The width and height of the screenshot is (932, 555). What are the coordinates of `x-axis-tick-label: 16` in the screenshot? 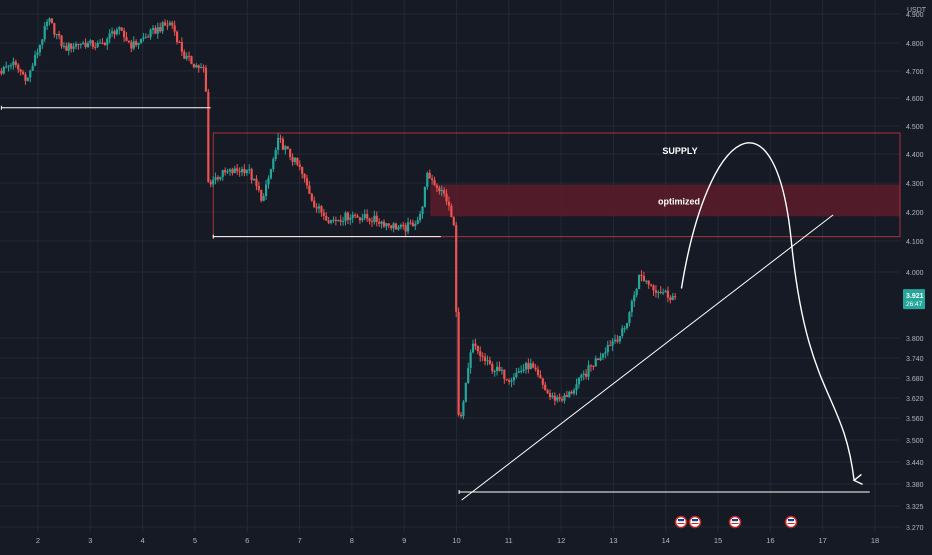 It's located at (770, 540).